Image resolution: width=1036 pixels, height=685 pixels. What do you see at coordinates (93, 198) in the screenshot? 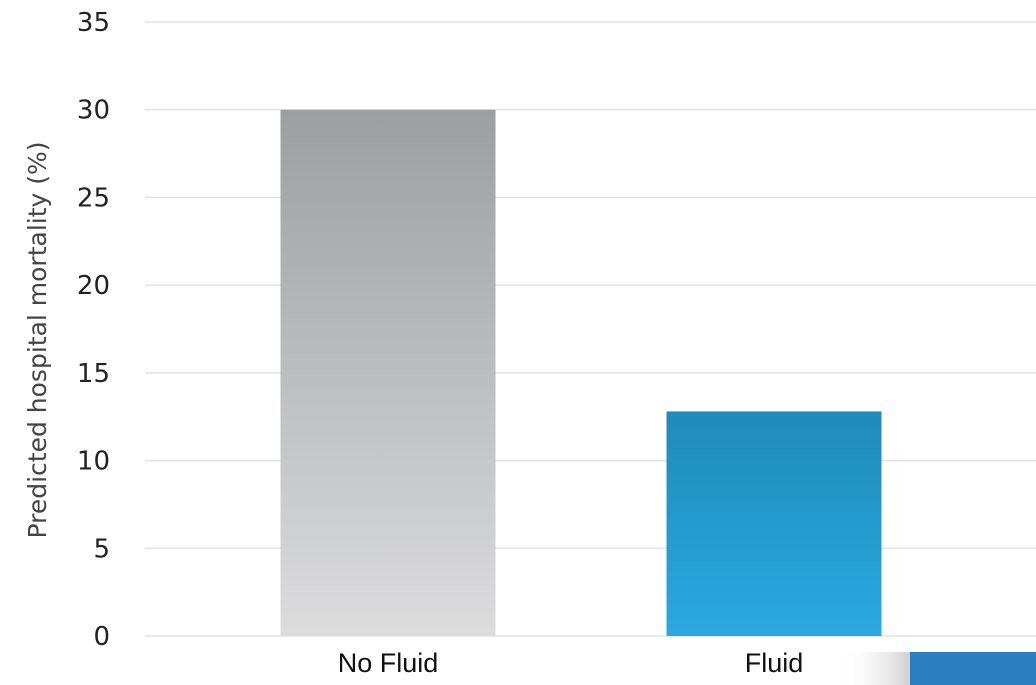
I see `y-tick-label: 25` at bounding box center [93, 198].